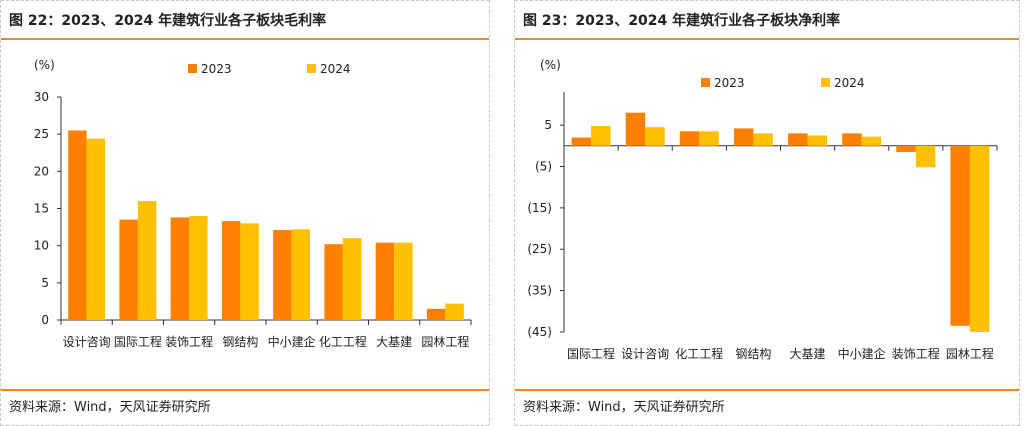  I want to click on y-tick-label: (25), so click(539, 249).